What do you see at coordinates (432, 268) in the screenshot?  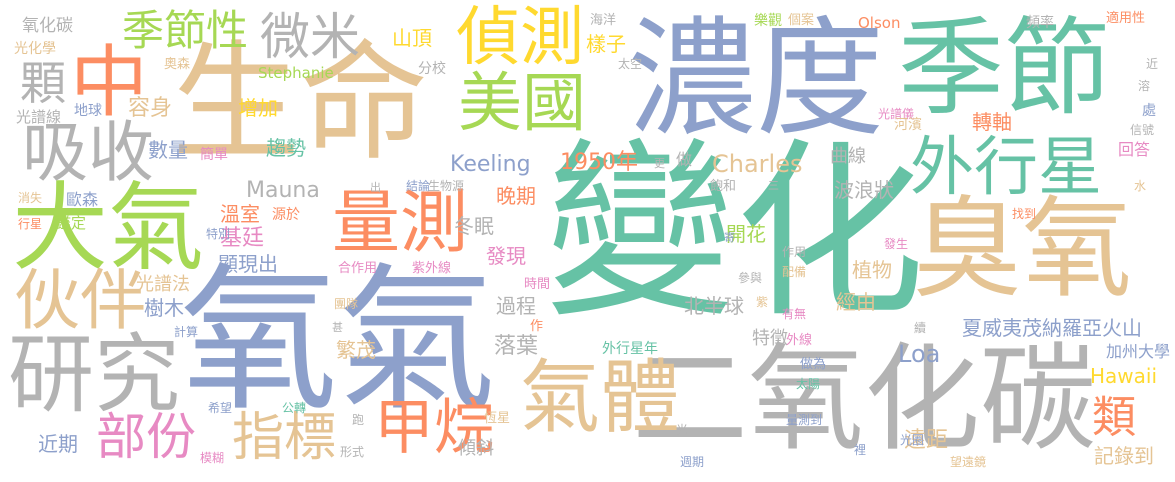 I see `word: 紫外線` at bounding box center [432, 268].